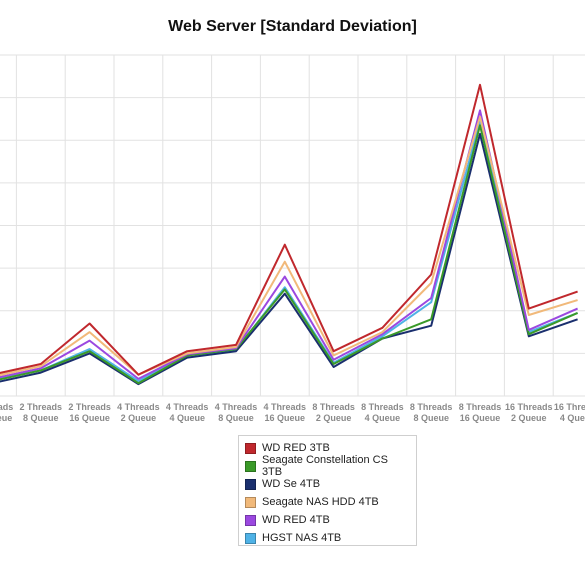 Image resolution: width=585 pixels, height=568 pixels. Describe the element at coordinates (302, 538) in the screenshot. I see `legend-label: HGST NAS 4TB` at that location.